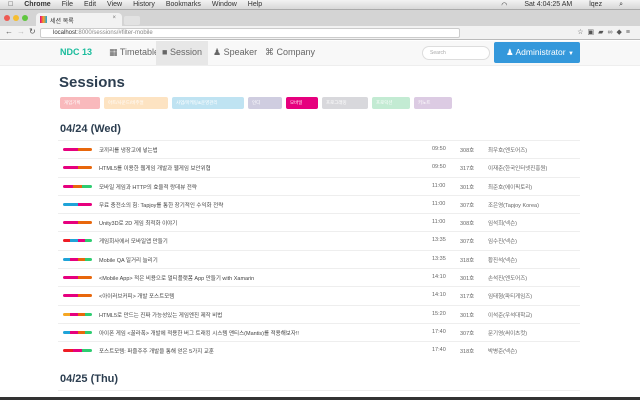  What do you see at coordinates (141, 4) in the screenshot?
I see `menu-history: History` at bounding box center [141, 4].